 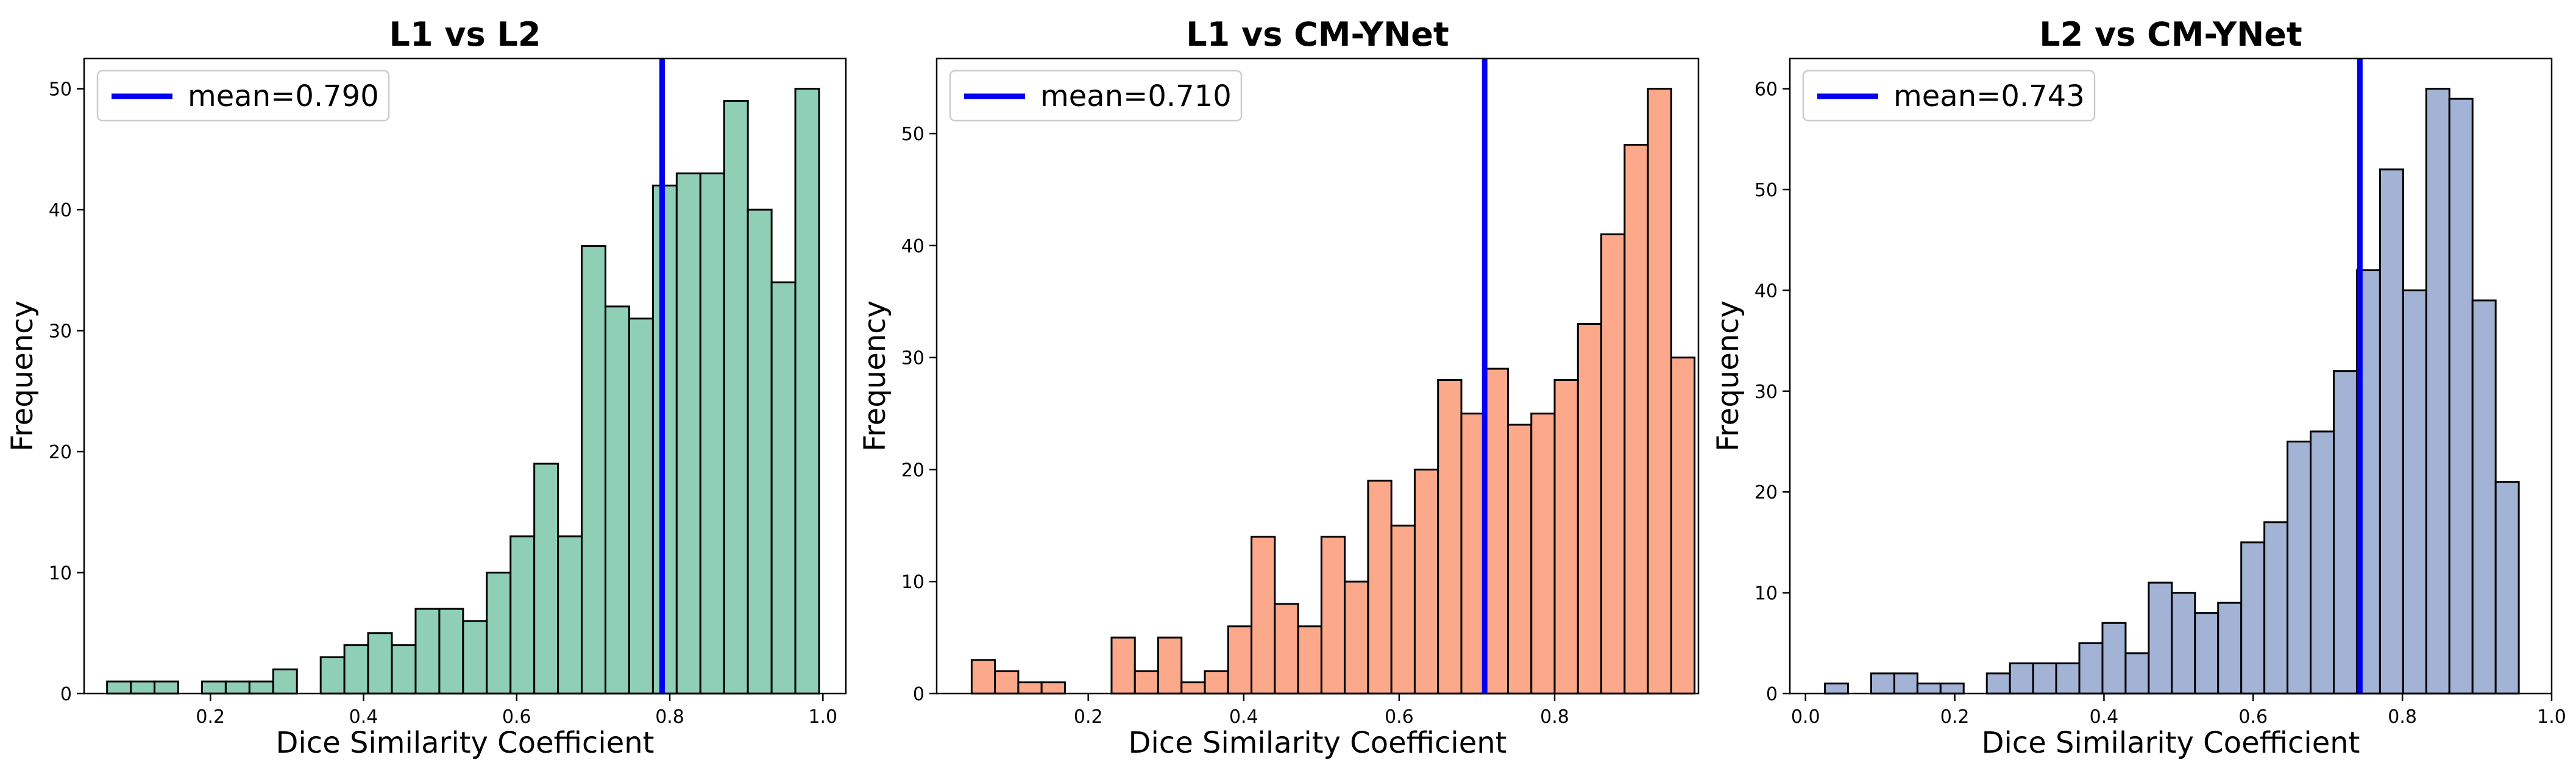 I want to click on x-tick-label: 0.0, so click(x=1806, y=717).